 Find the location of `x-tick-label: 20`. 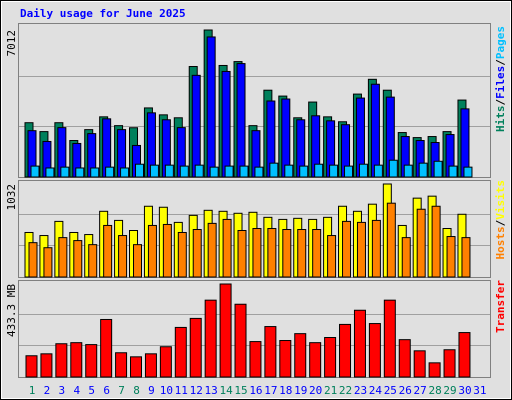

x-tick-label: 20 is located at coordinates (315, 390).